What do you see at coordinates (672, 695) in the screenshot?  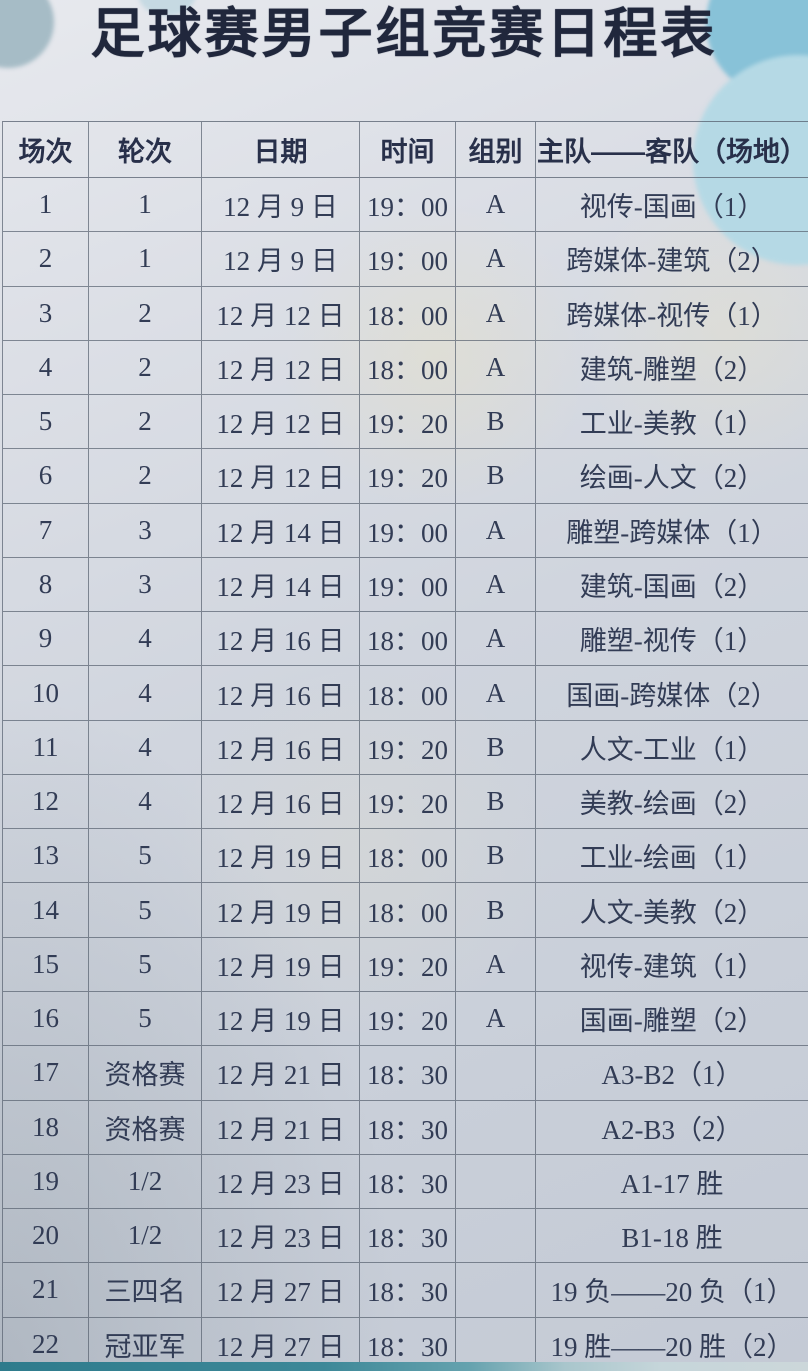 I see `cell-teams: 国画-跨媒体（2）` at bounding box center [672, 695].